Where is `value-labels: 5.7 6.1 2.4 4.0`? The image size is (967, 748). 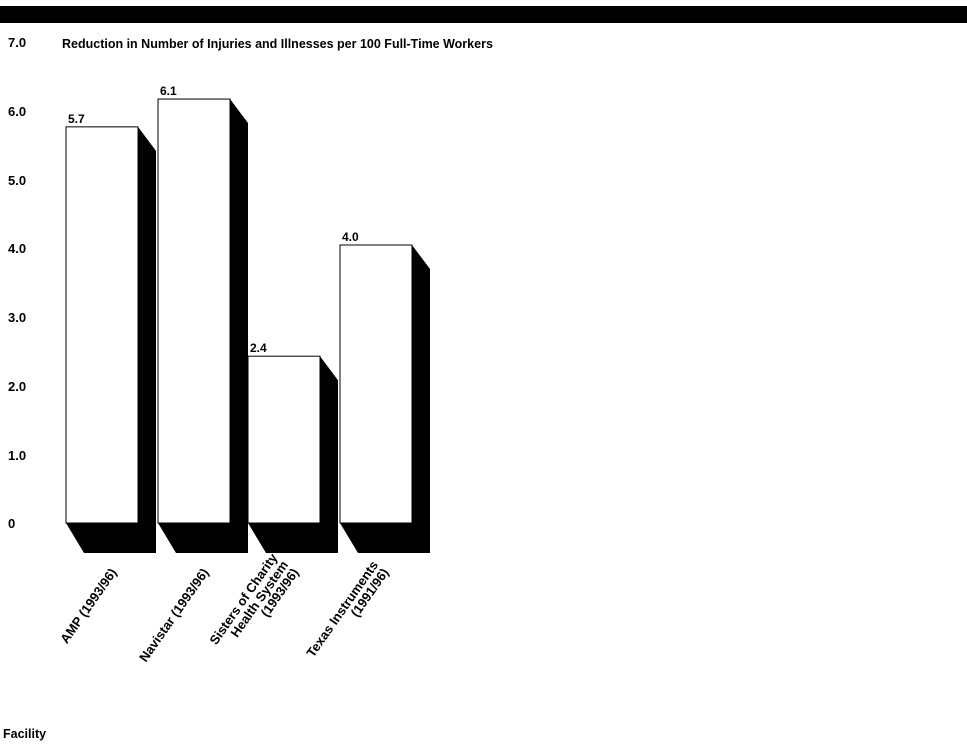 value-labels: 5.7 6.1 2.4 4.0 is located at coordinates (213, 219).